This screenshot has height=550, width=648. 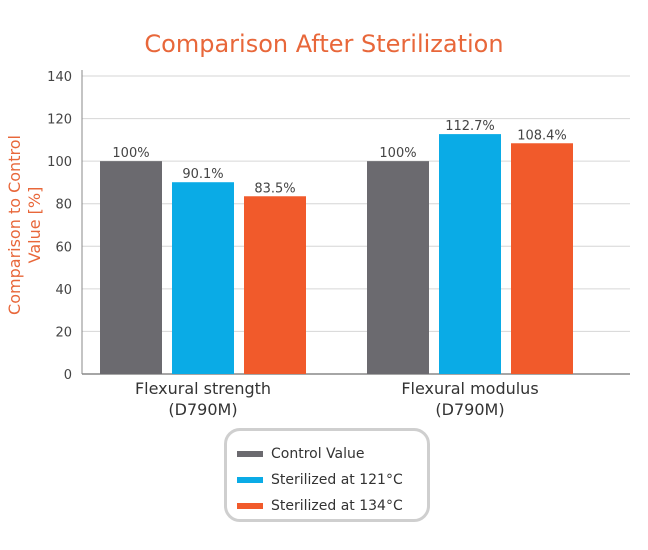 I want to click on data-label: 108.4%, so click(x=542, y=135).